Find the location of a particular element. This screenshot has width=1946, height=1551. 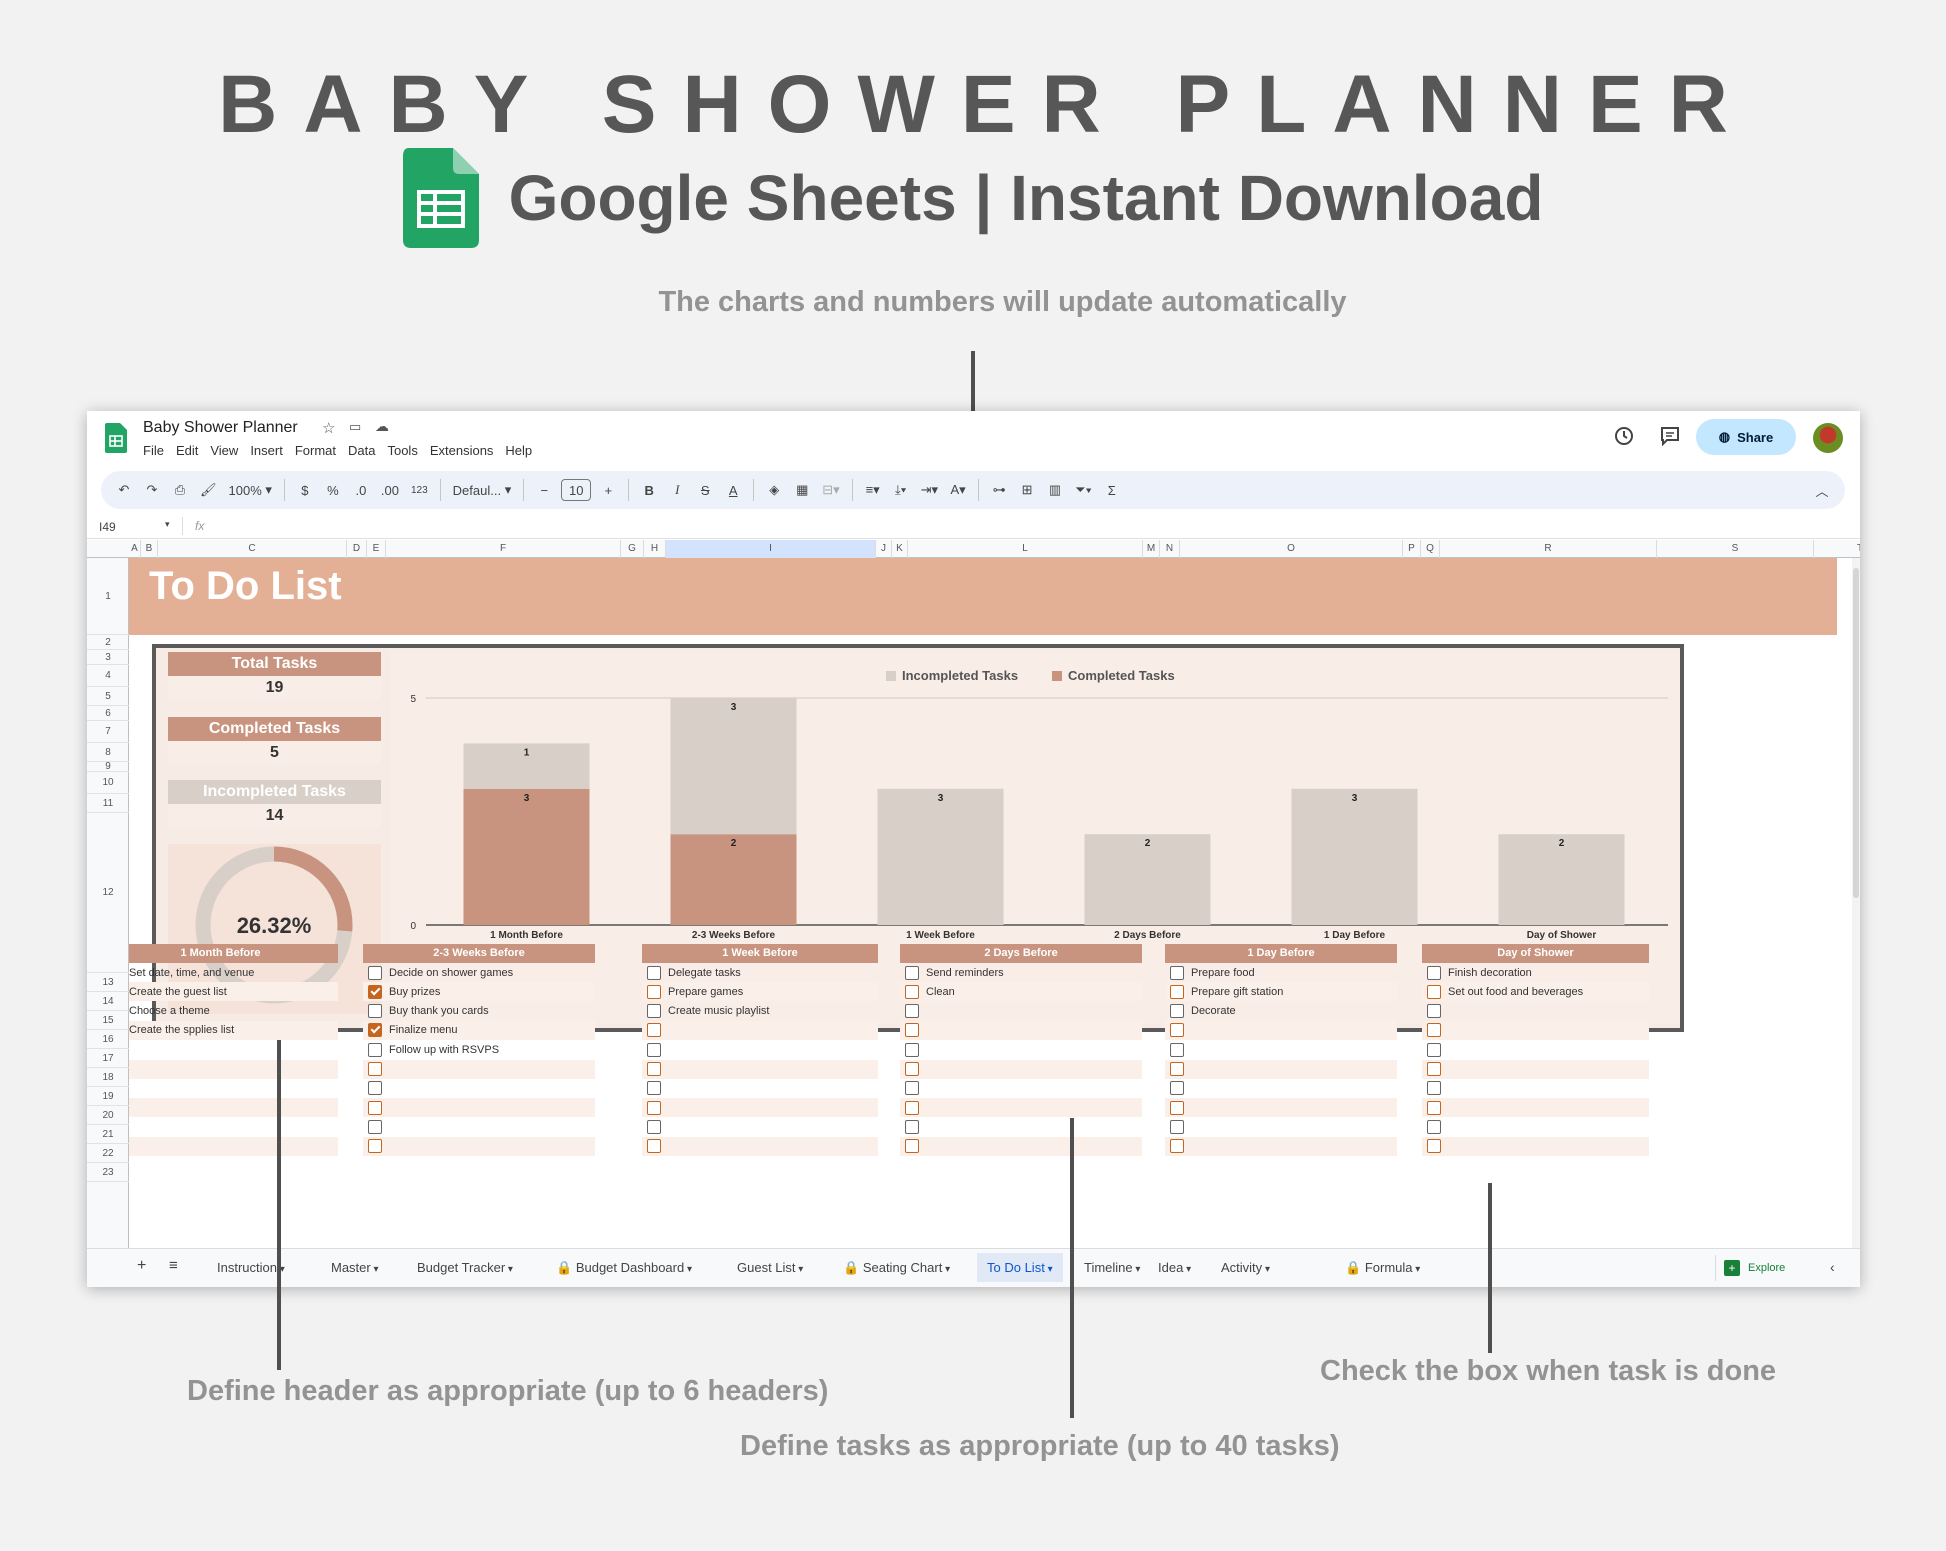

font-size-input: 10 is located at coordinates (576, 490).